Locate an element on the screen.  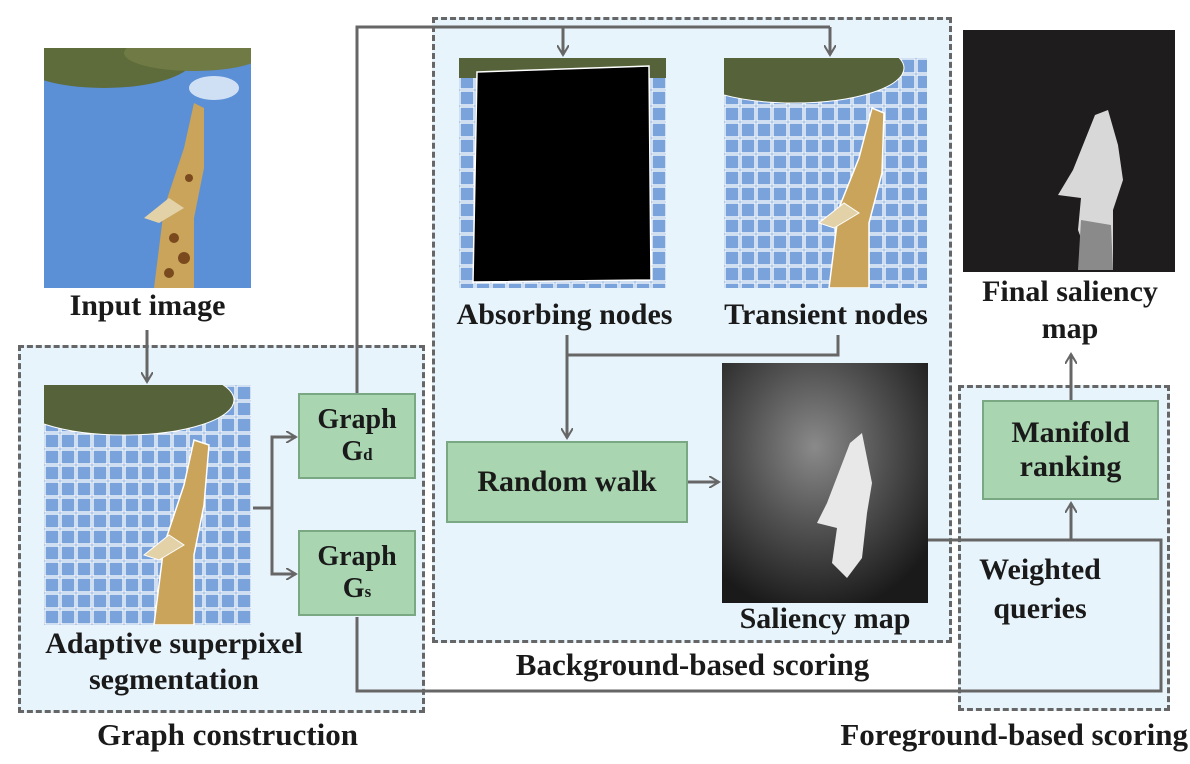
saliency-map-label: Saliency map is located at coordinates (825, 618).